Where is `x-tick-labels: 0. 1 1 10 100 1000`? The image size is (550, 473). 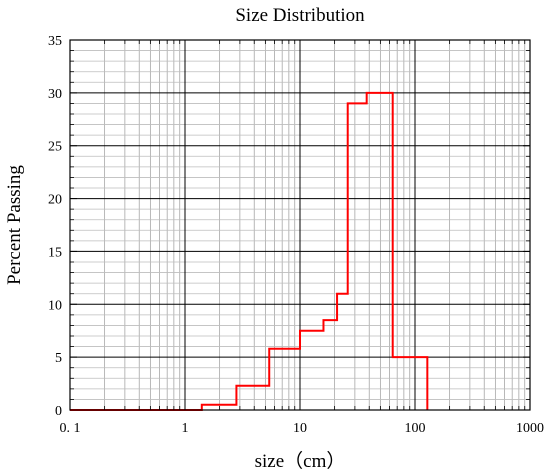
x-tick-labels: 0. 1 1 10 100 1000 is located at coordinates (302, 428).